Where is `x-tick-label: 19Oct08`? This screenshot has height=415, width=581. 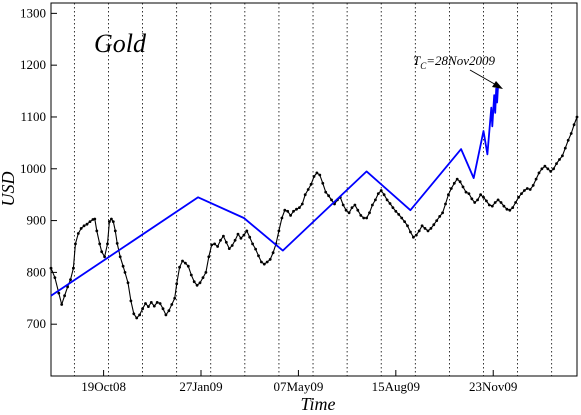 x-tick-label: 19Oct08 is located at coordinates (103, 386).